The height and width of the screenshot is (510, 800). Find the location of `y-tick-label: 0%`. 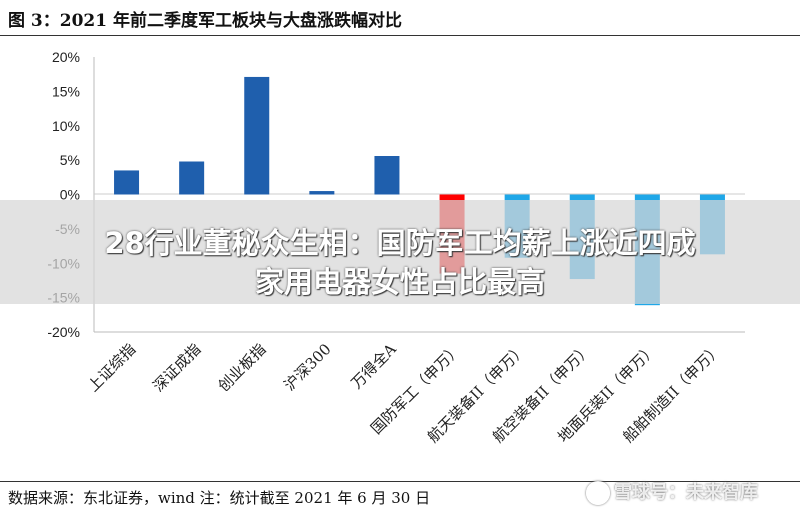

y-tick-label: 0% is located at coordinates (70, 195).